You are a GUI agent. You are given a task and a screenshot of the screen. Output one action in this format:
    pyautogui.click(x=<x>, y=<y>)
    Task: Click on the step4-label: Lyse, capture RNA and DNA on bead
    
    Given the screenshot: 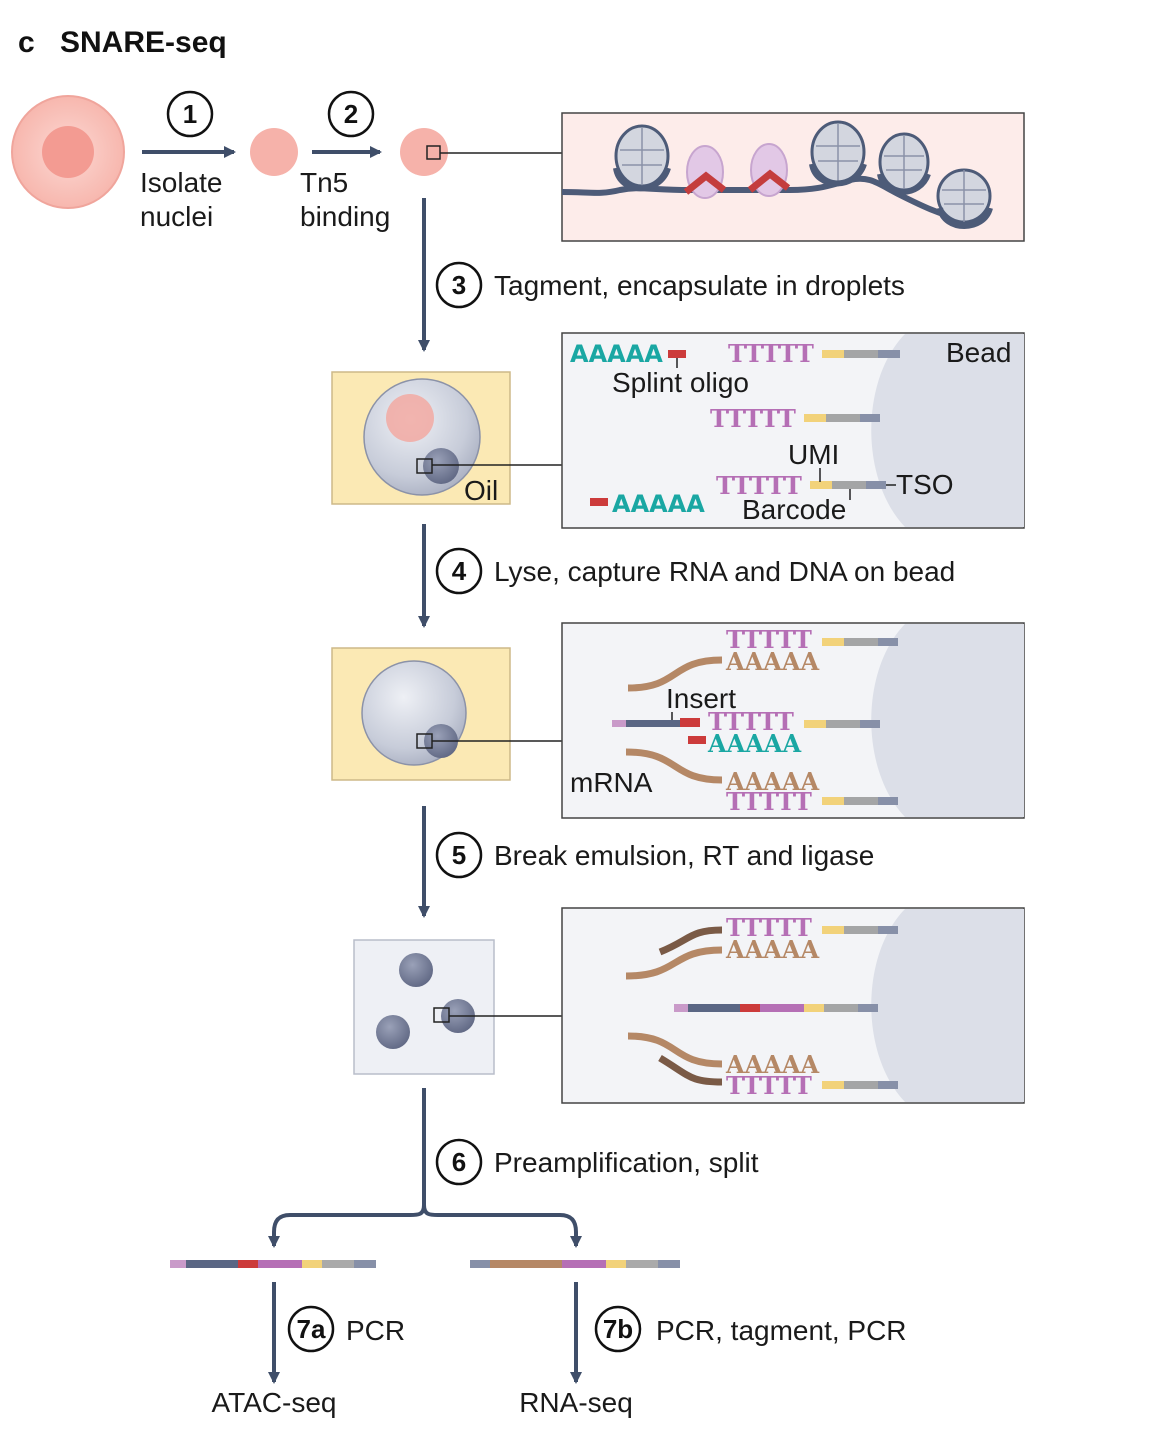 What is the action you would take?
    pyautogui.click(x=724, y=571)
    